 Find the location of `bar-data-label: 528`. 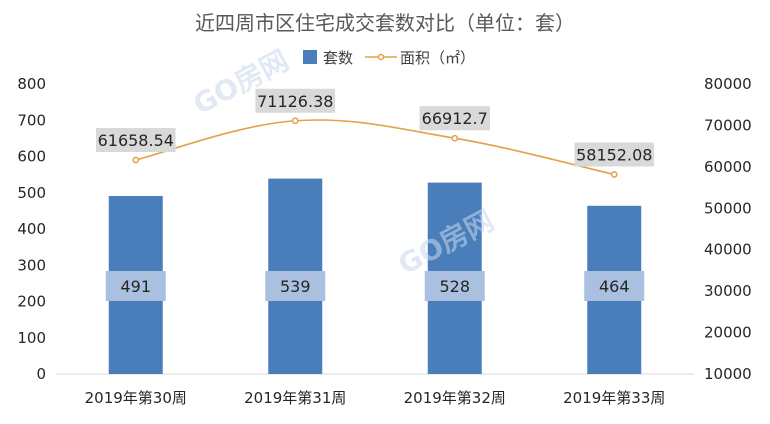

bar-data-label: 528 is located at coordinates (454, 286).